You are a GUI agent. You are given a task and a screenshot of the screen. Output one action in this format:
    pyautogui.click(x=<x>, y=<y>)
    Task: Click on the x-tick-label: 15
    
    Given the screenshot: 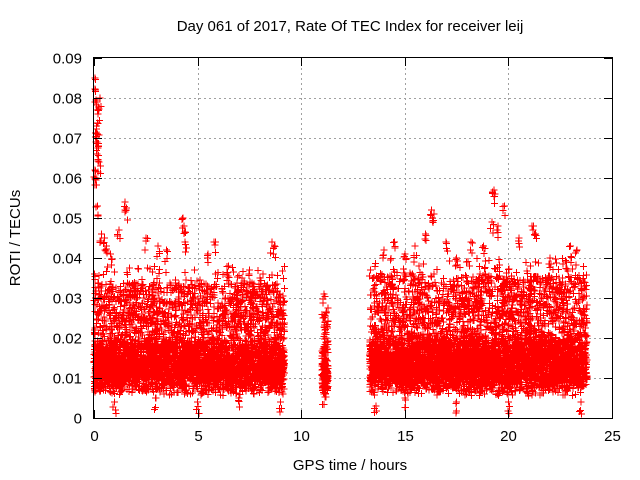 What is the action you would take?
    pyautogui.click(x=405, y=436)
    